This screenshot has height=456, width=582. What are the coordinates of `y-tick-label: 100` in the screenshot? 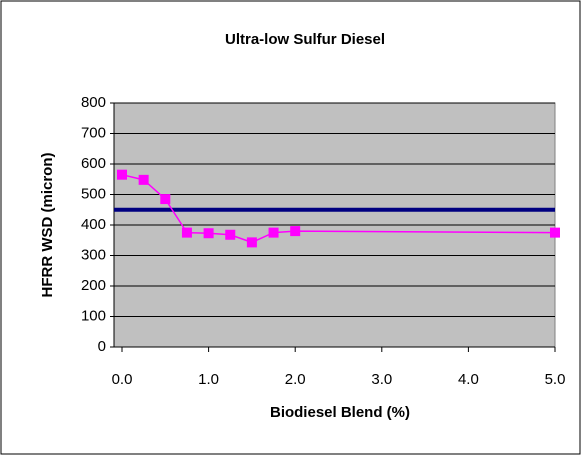 It's located at (93, 315).